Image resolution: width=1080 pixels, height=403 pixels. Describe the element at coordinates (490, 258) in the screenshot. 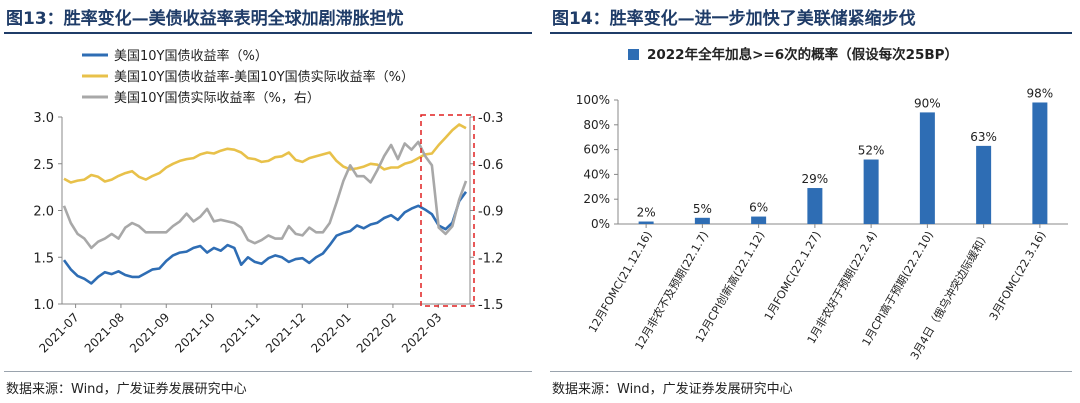

I see `right-y-tick-label: -1.2` at that location.